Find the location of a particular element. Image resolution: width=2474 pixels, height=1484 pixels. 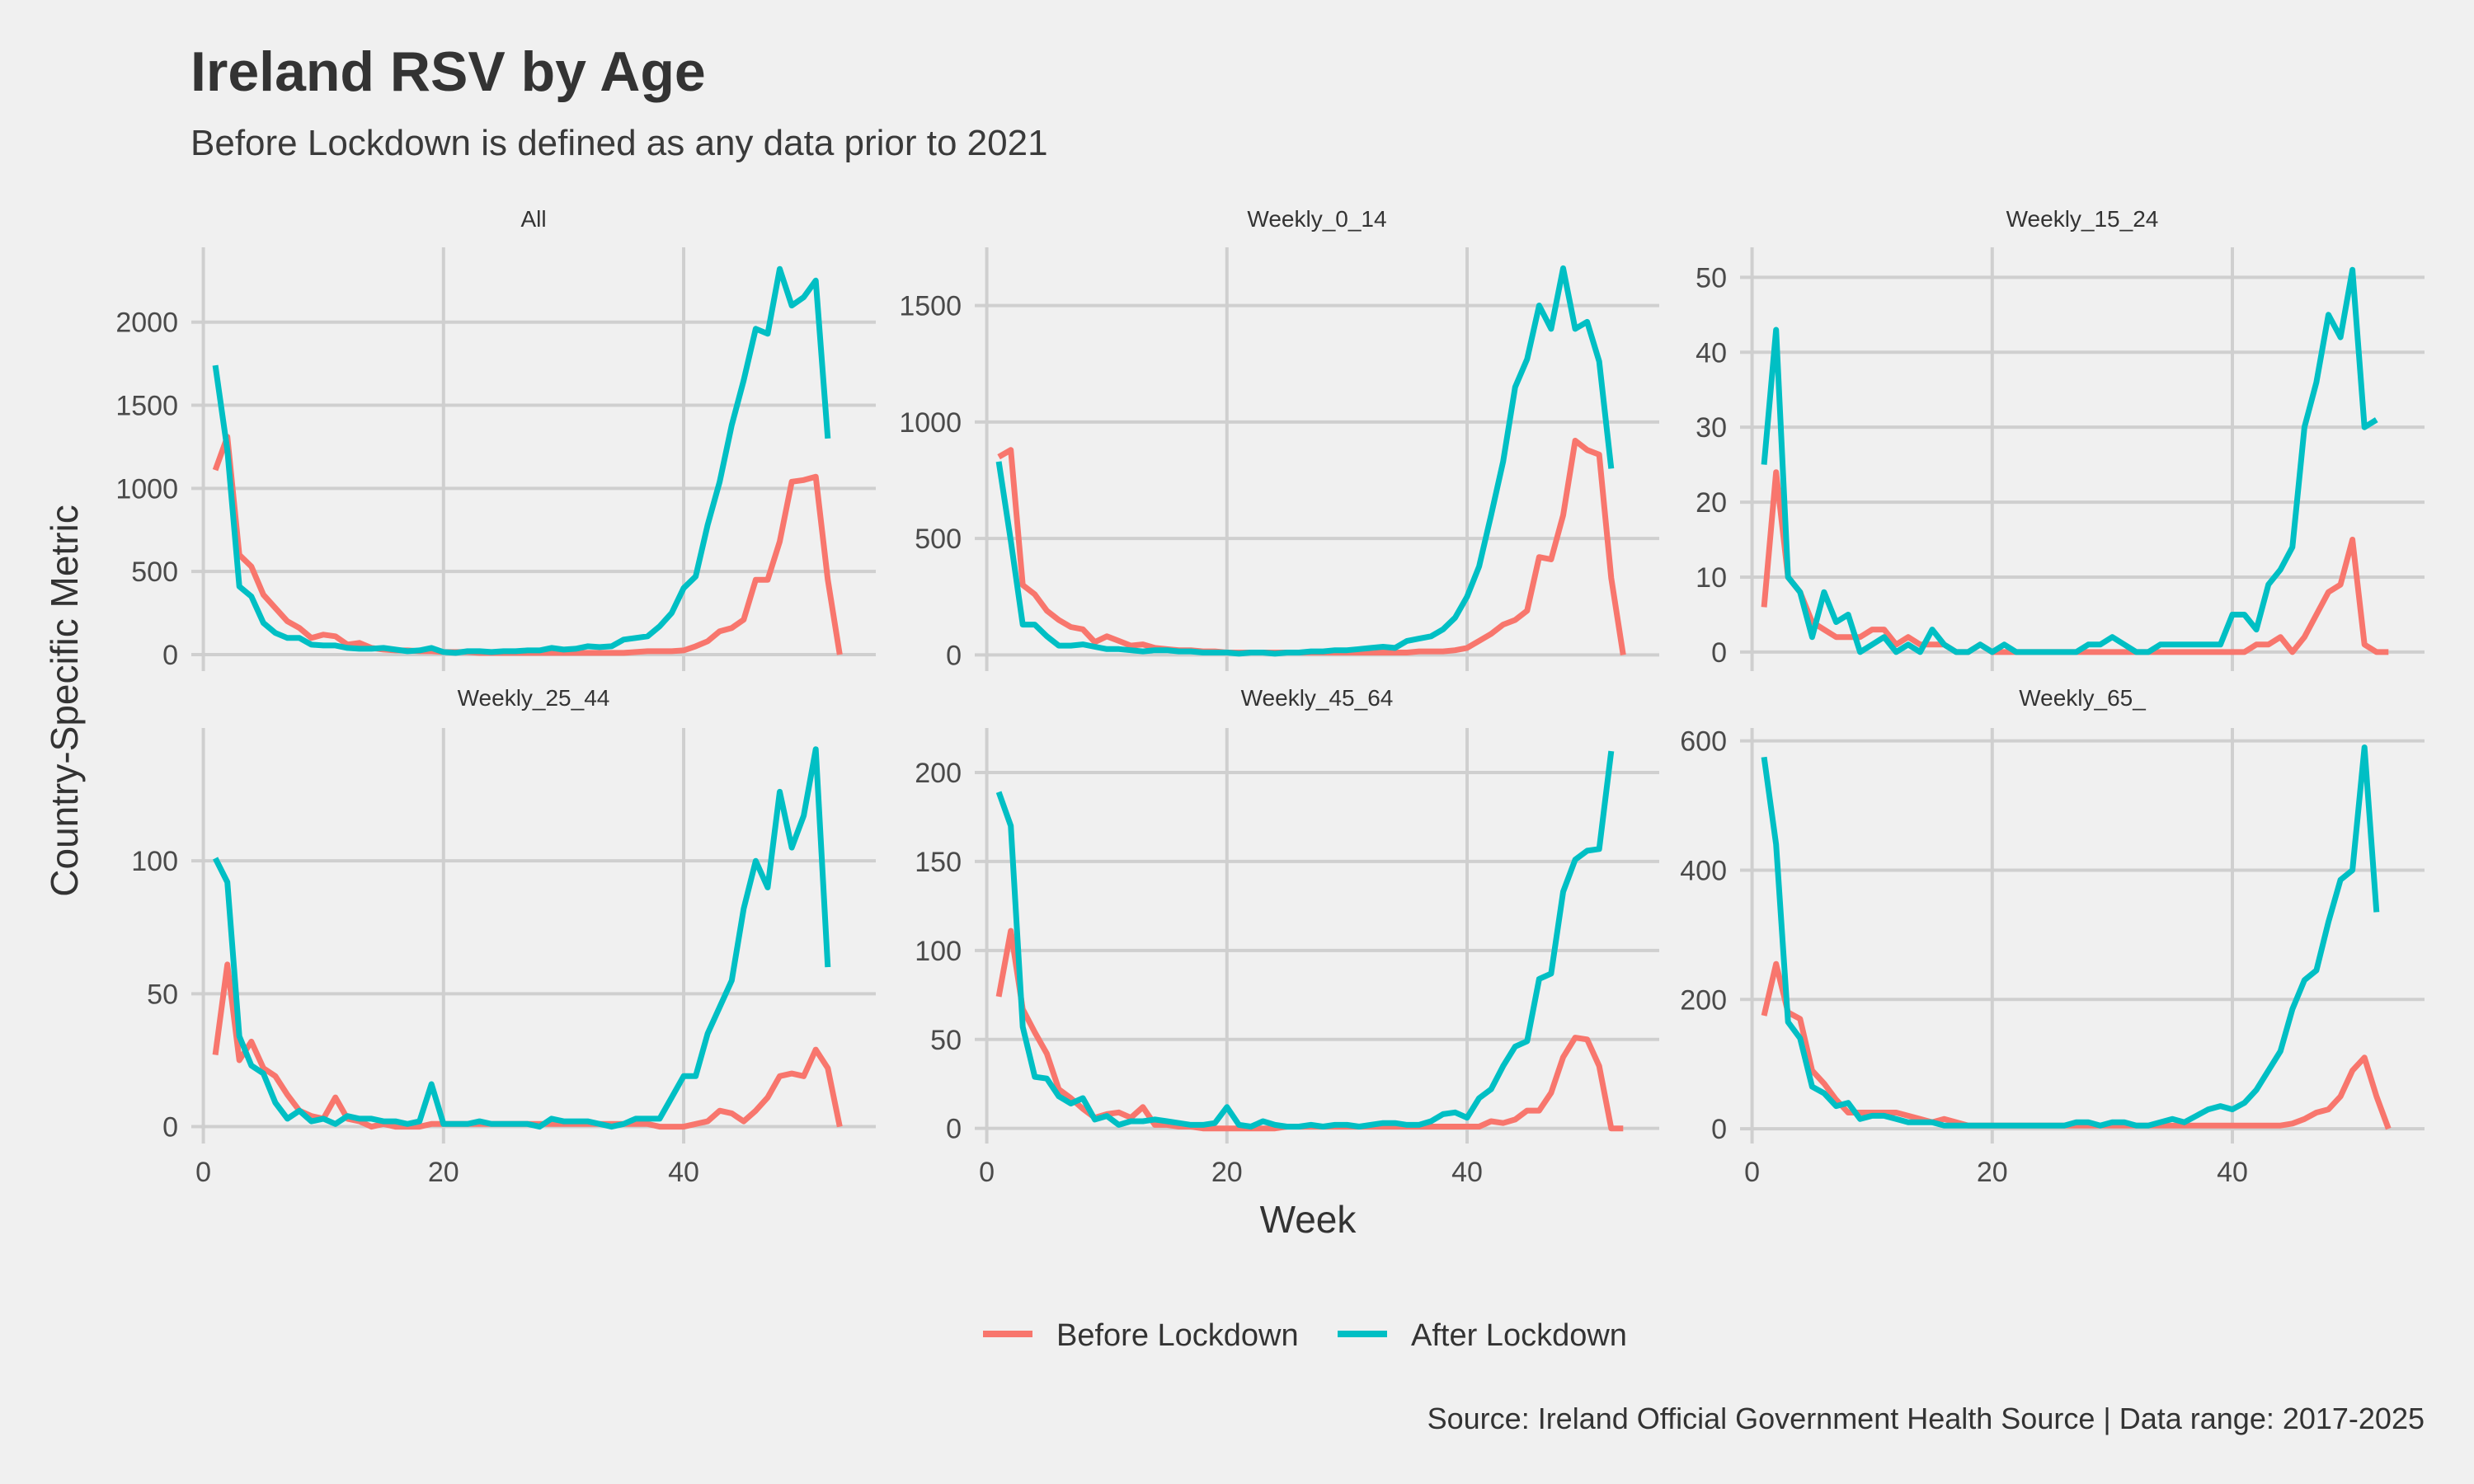

panel-weekly-0-14: Weekly_0_14 0 500 1000 1500 is located at coordinates (1279, 438).